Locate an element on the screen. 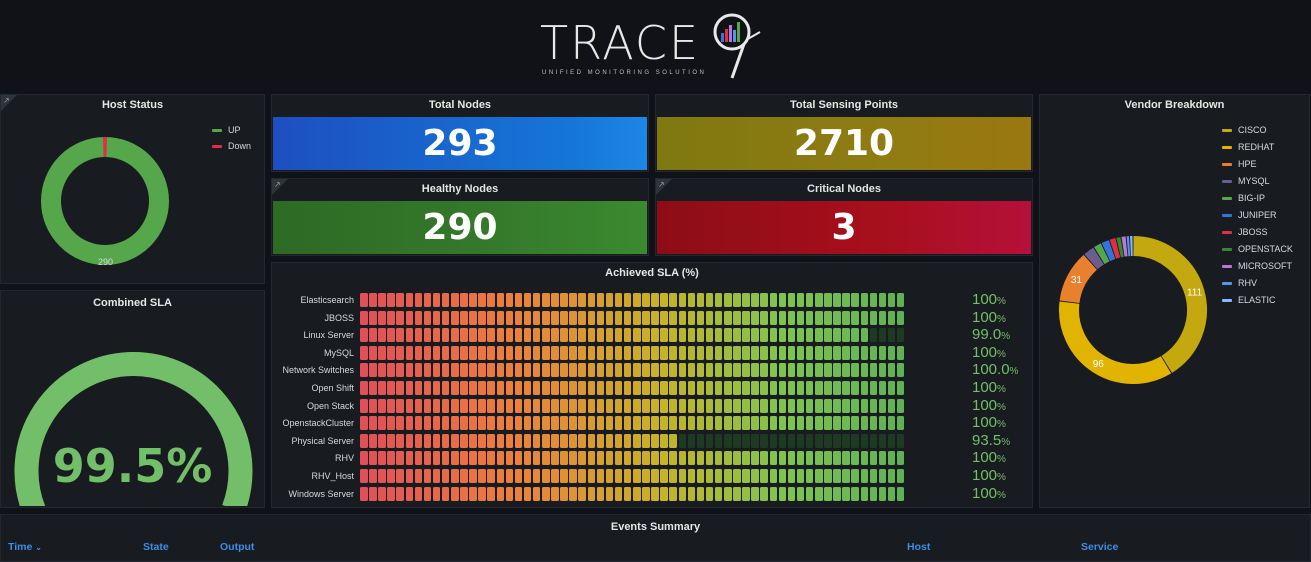  legend-item-elastic: ELASTIC is located at coordinates (1249, 300).